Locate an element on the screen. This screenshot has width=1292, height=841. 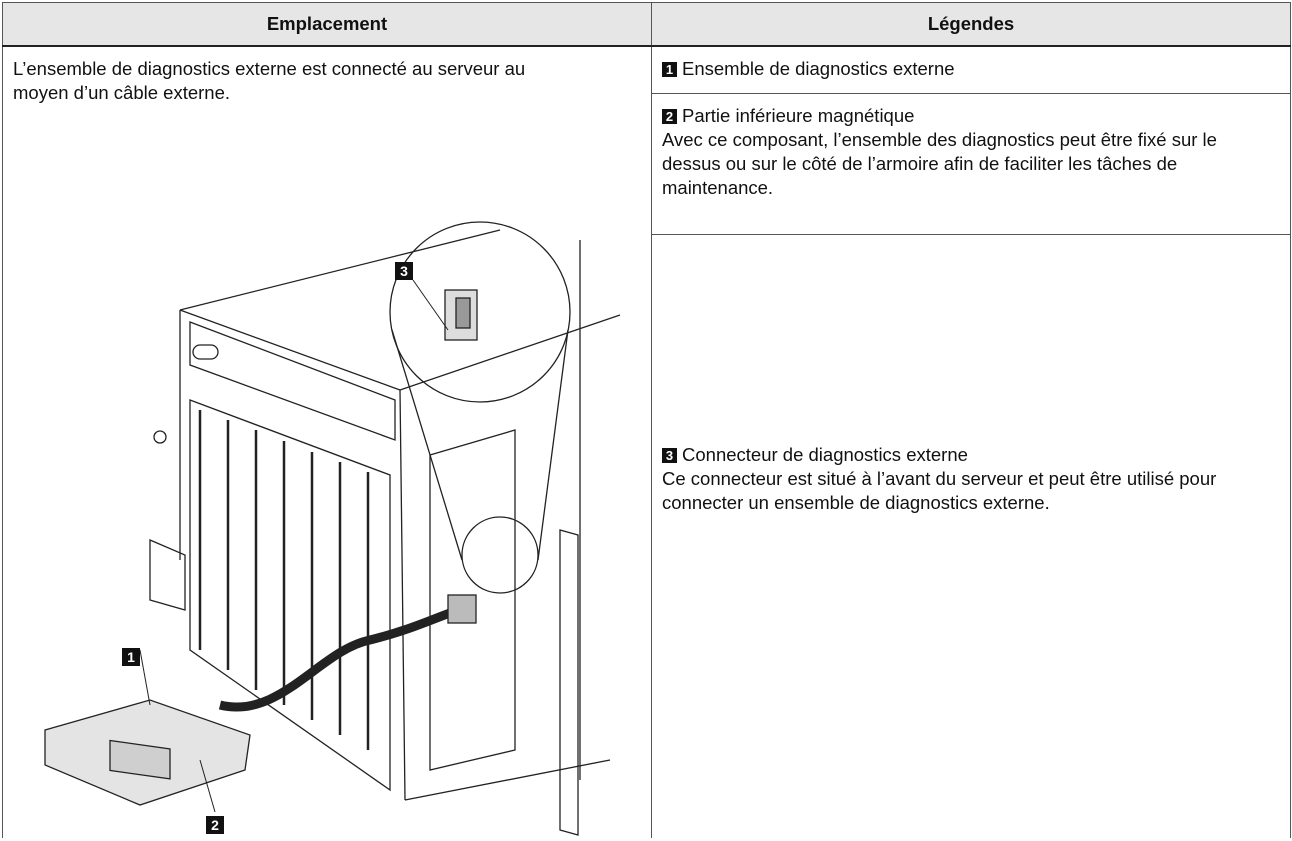
diagnostics-device is located at coordinates (147, 731).